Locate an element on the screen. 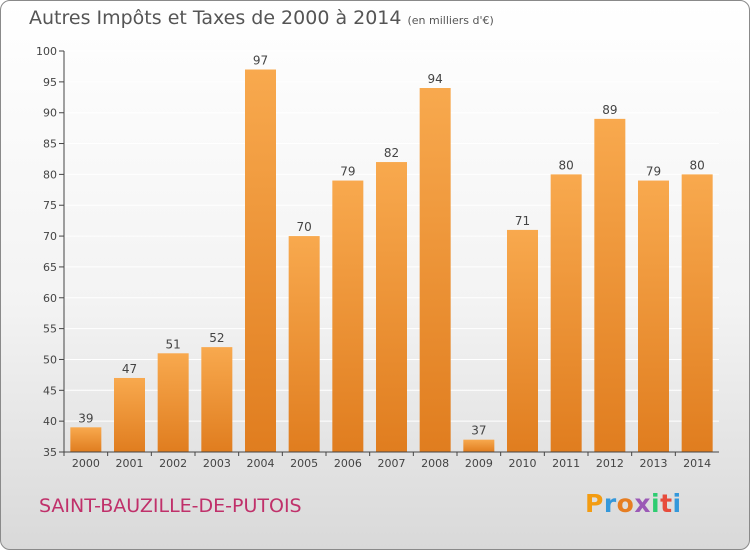 The height and width of the screenshot is (550, 750). x-tick-label: 2004 is located at coordinates (261, 463).